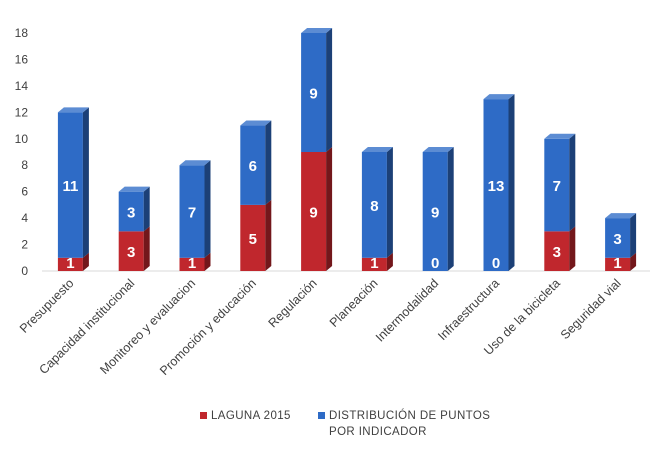 Image resolution: width=660 pixels, height=453 pixels. I want to click on bar-4-laguna-2015, so click(317, 209).